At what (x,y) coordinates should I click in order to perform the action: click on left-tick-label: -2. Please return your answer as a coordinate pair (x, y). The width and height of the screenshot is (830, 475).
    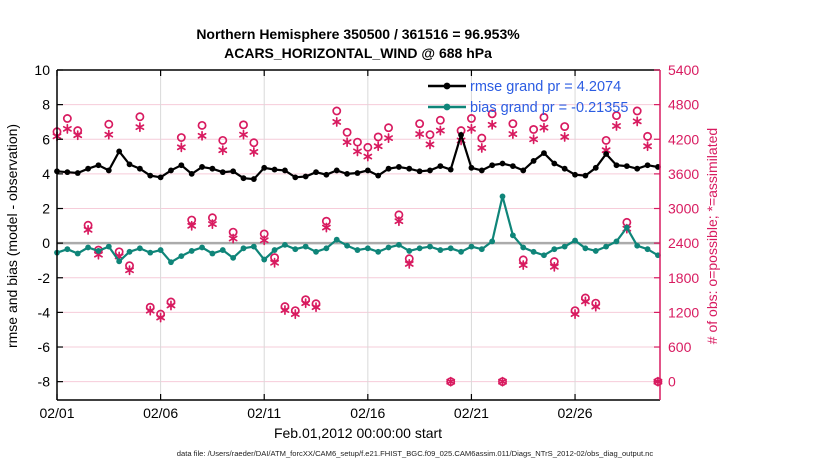
    Looking at the image, I should click on (44, 278).